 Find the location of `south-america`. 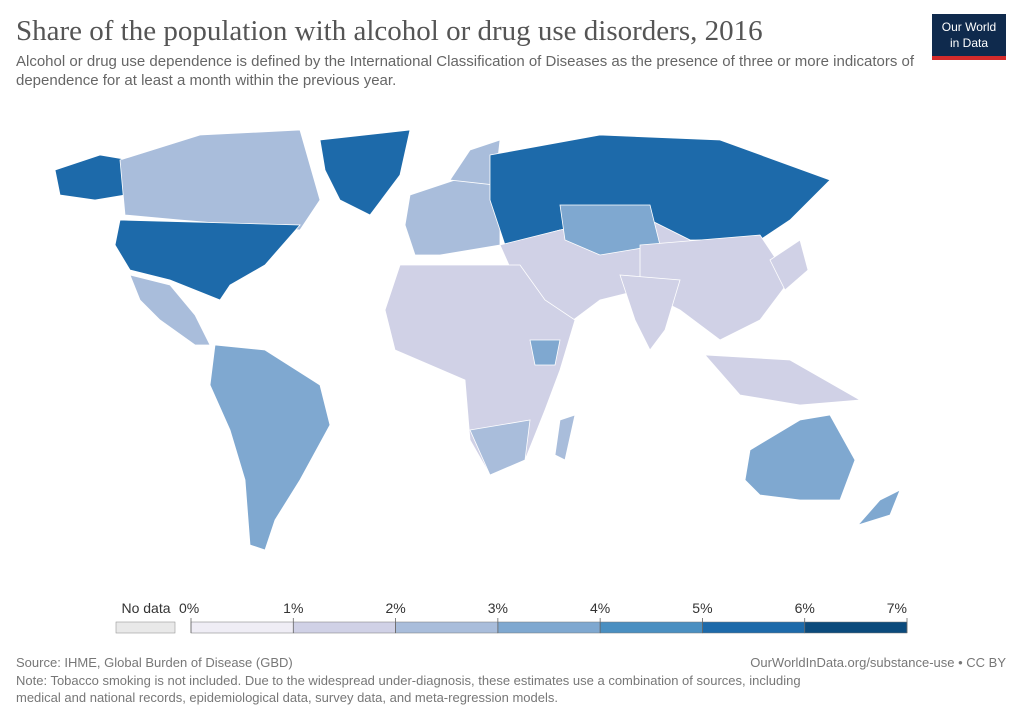

south-america is located at coordinates (270, 447).